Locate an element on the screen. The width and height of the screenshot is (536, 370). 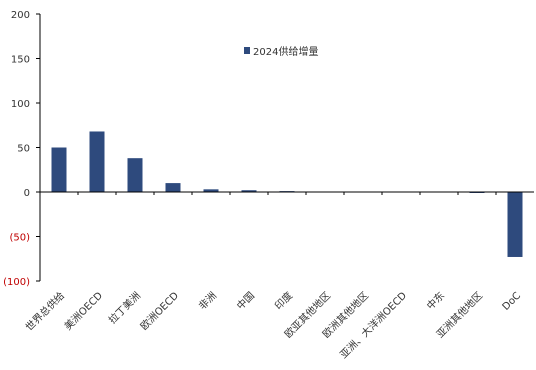
legend: 2024供给增量 is located at coordinates (281, 51).